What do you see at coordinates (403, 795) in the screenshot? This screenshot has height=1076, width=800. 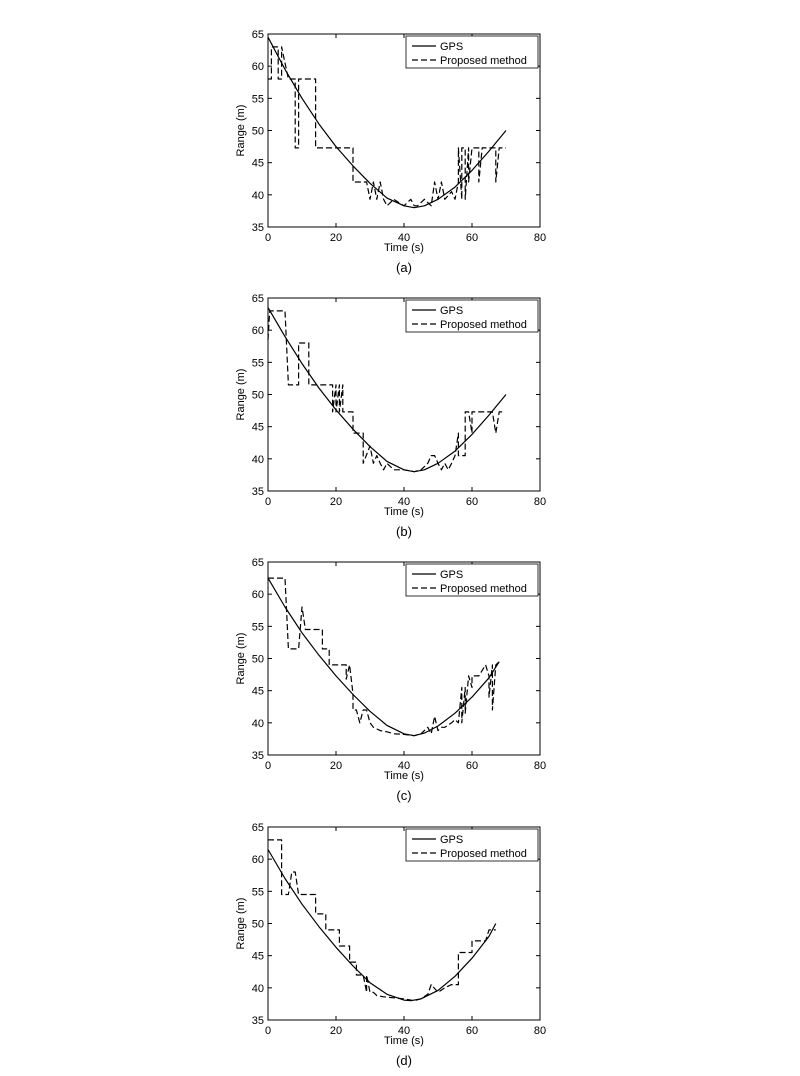 I see `panel-caption: (c)` at bounding box center [403, 795].